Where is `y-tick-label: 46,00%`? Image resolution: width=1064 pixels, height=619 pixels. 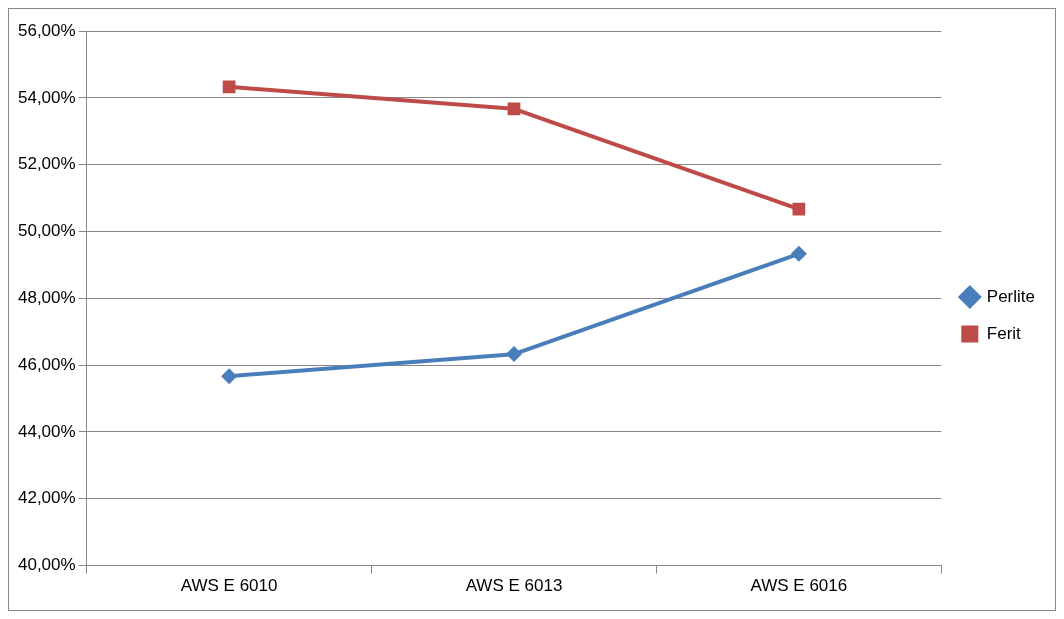 y-tick-label: 46,00% is located at coordinates (46, 364).